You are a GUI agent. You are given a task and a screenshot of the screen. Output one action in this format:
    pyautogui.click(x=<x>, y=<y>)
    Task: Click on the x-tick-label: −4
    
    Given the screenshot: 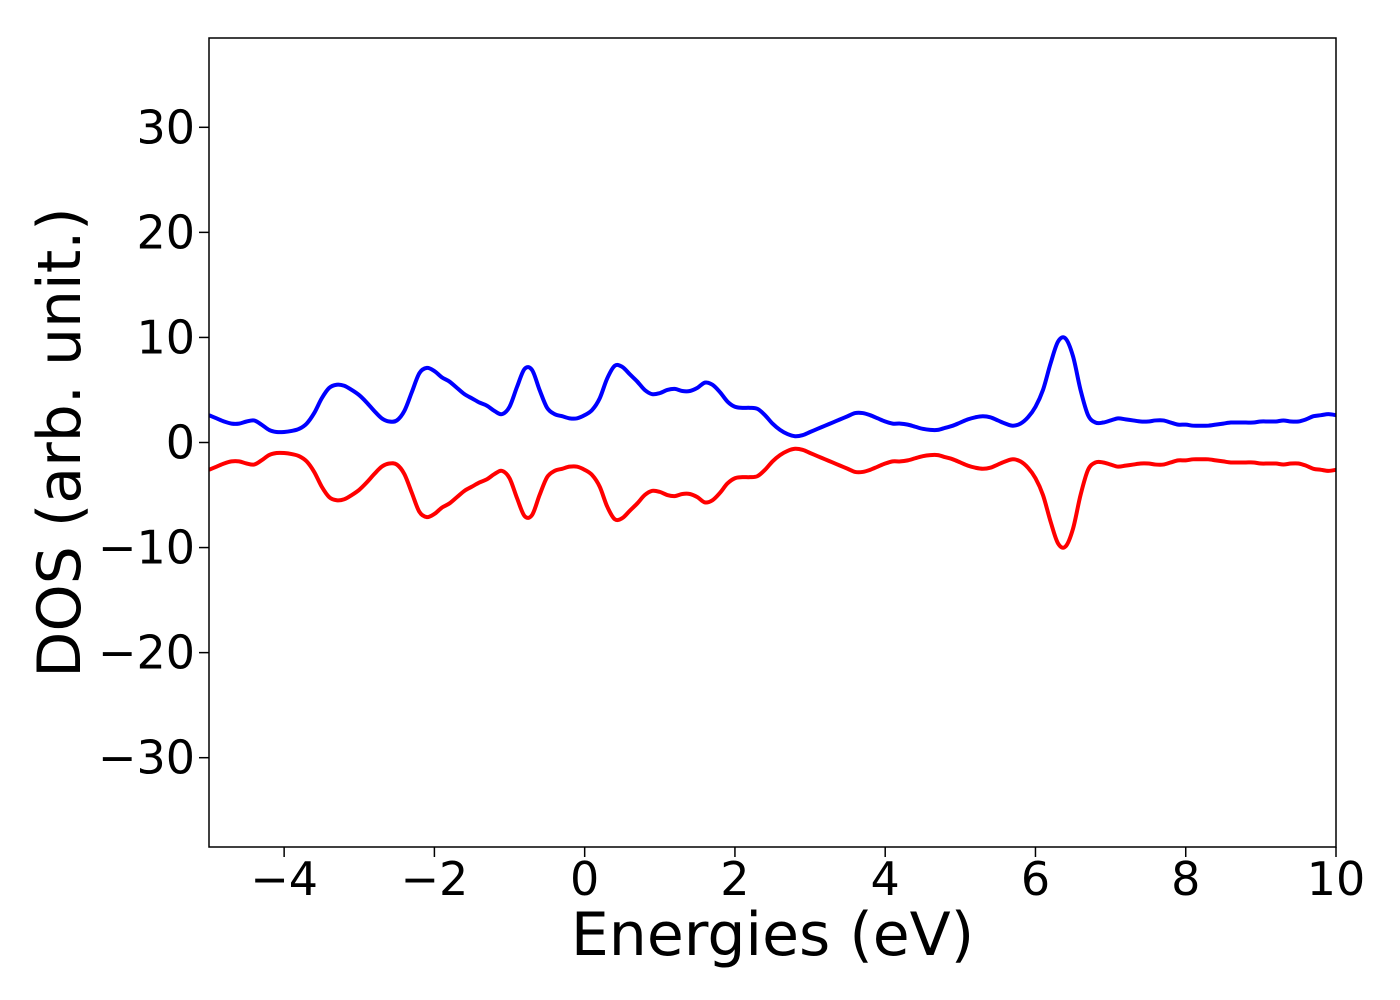 What is the action you would take?
    pyautogui.click(x=284, y=879)
    